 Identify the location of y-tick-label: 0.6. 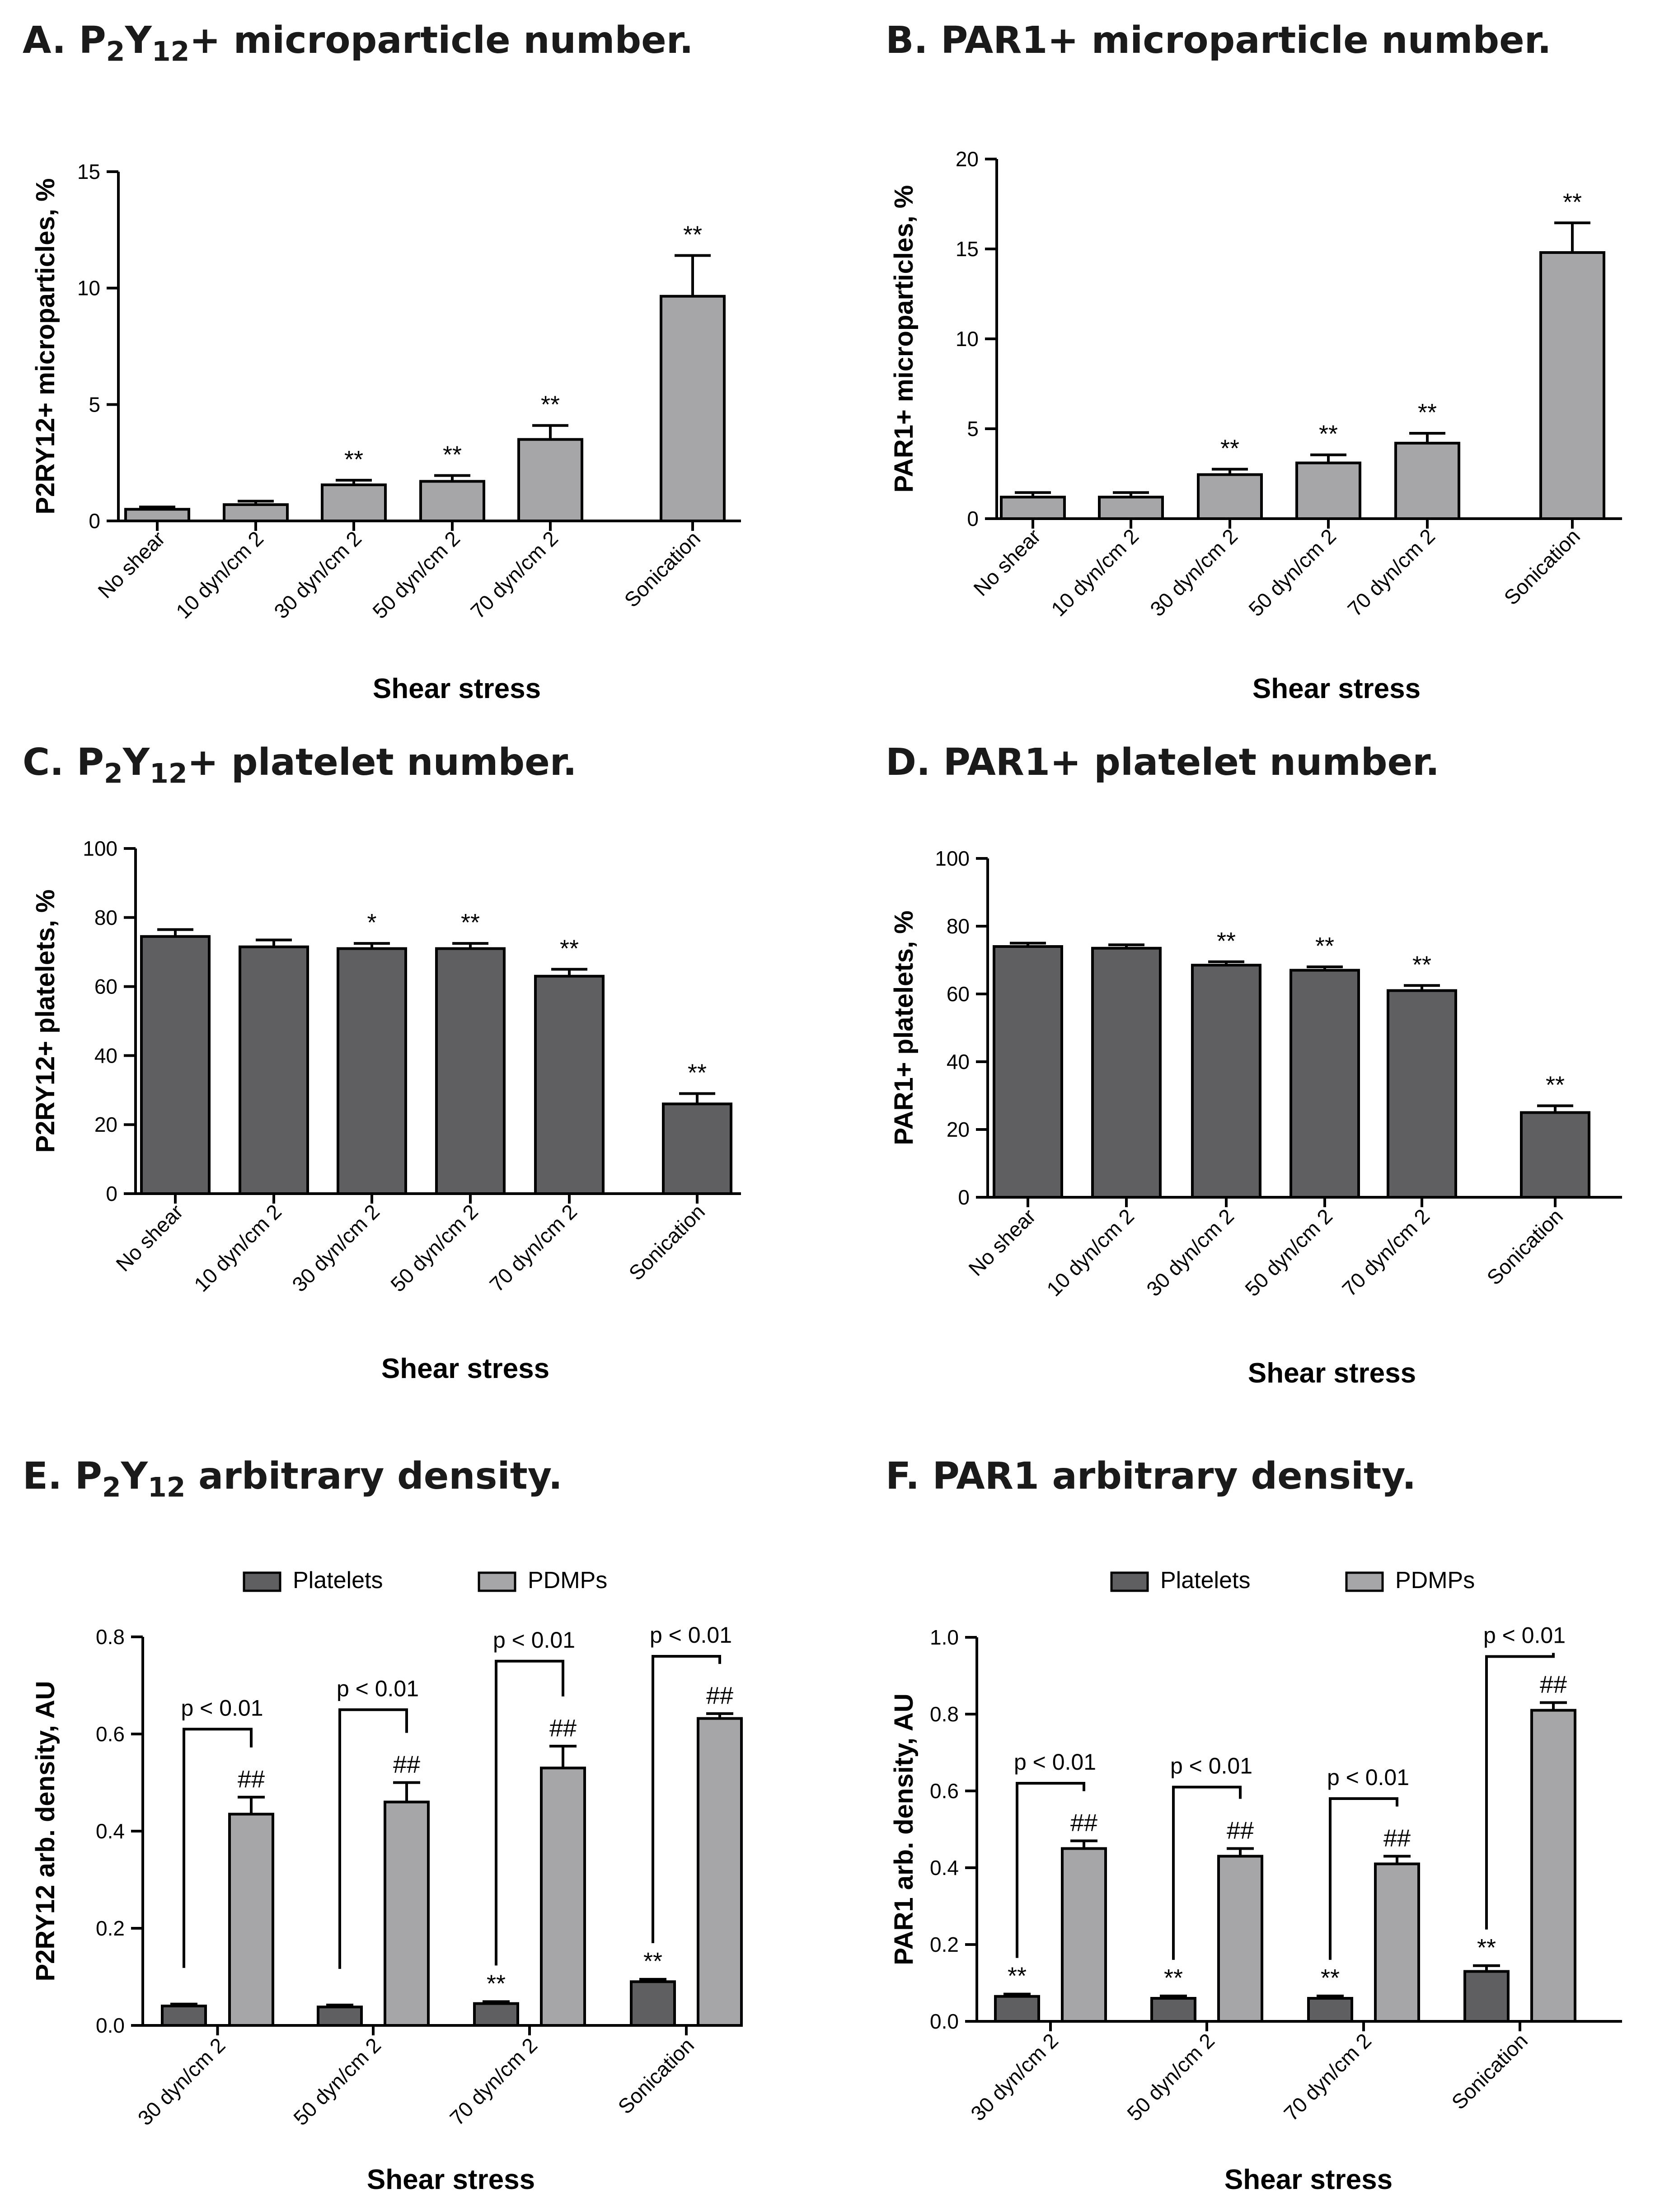
(110, 1734).